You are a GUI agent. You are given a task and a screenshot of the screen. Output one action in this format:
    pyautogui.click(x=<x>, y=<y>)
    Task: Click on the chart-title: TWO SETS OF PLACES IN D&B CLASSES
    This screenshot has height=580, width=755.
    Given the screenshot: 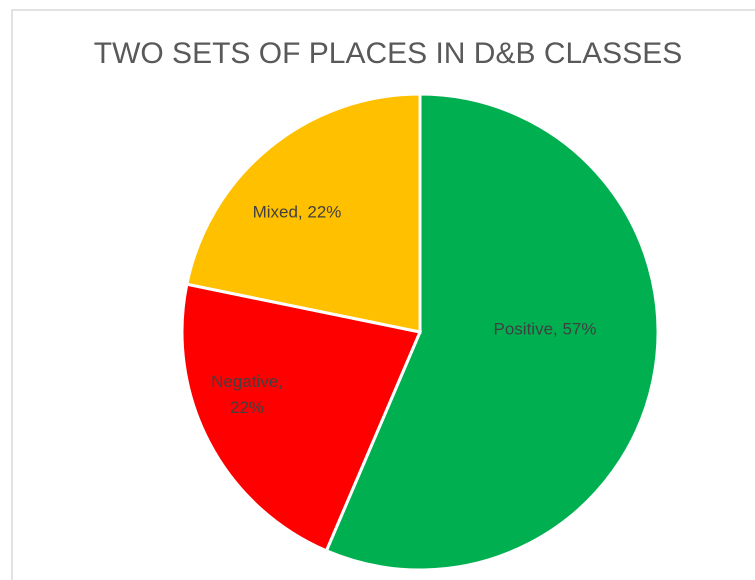 What is the action you would take?
    pyautogui.click(x=388, y=53)
    